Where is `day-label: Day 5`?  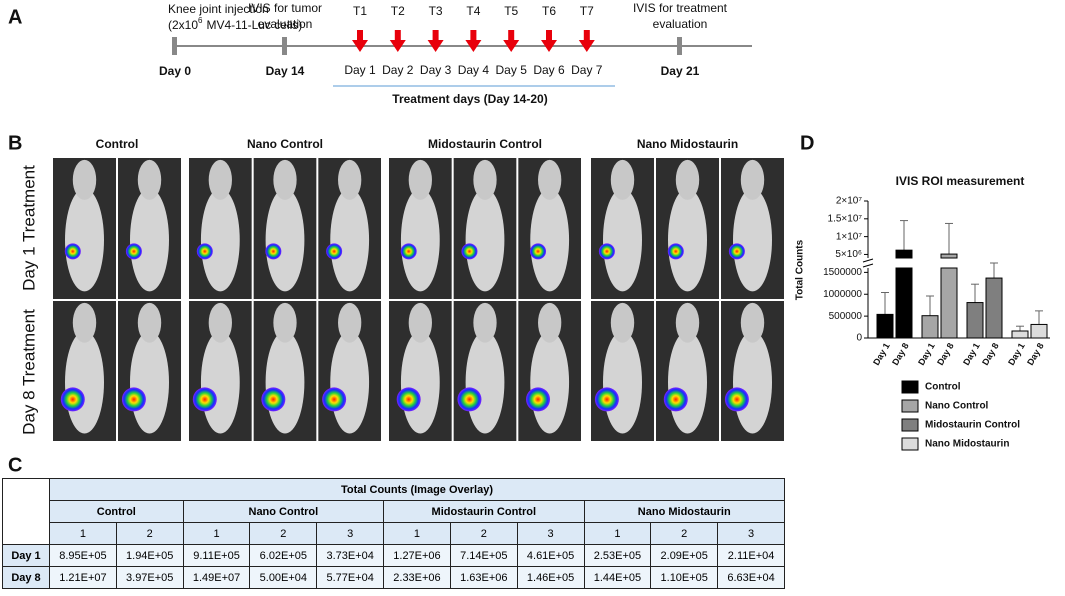 day-label: Day 5 is located at coordinates (512, 70).